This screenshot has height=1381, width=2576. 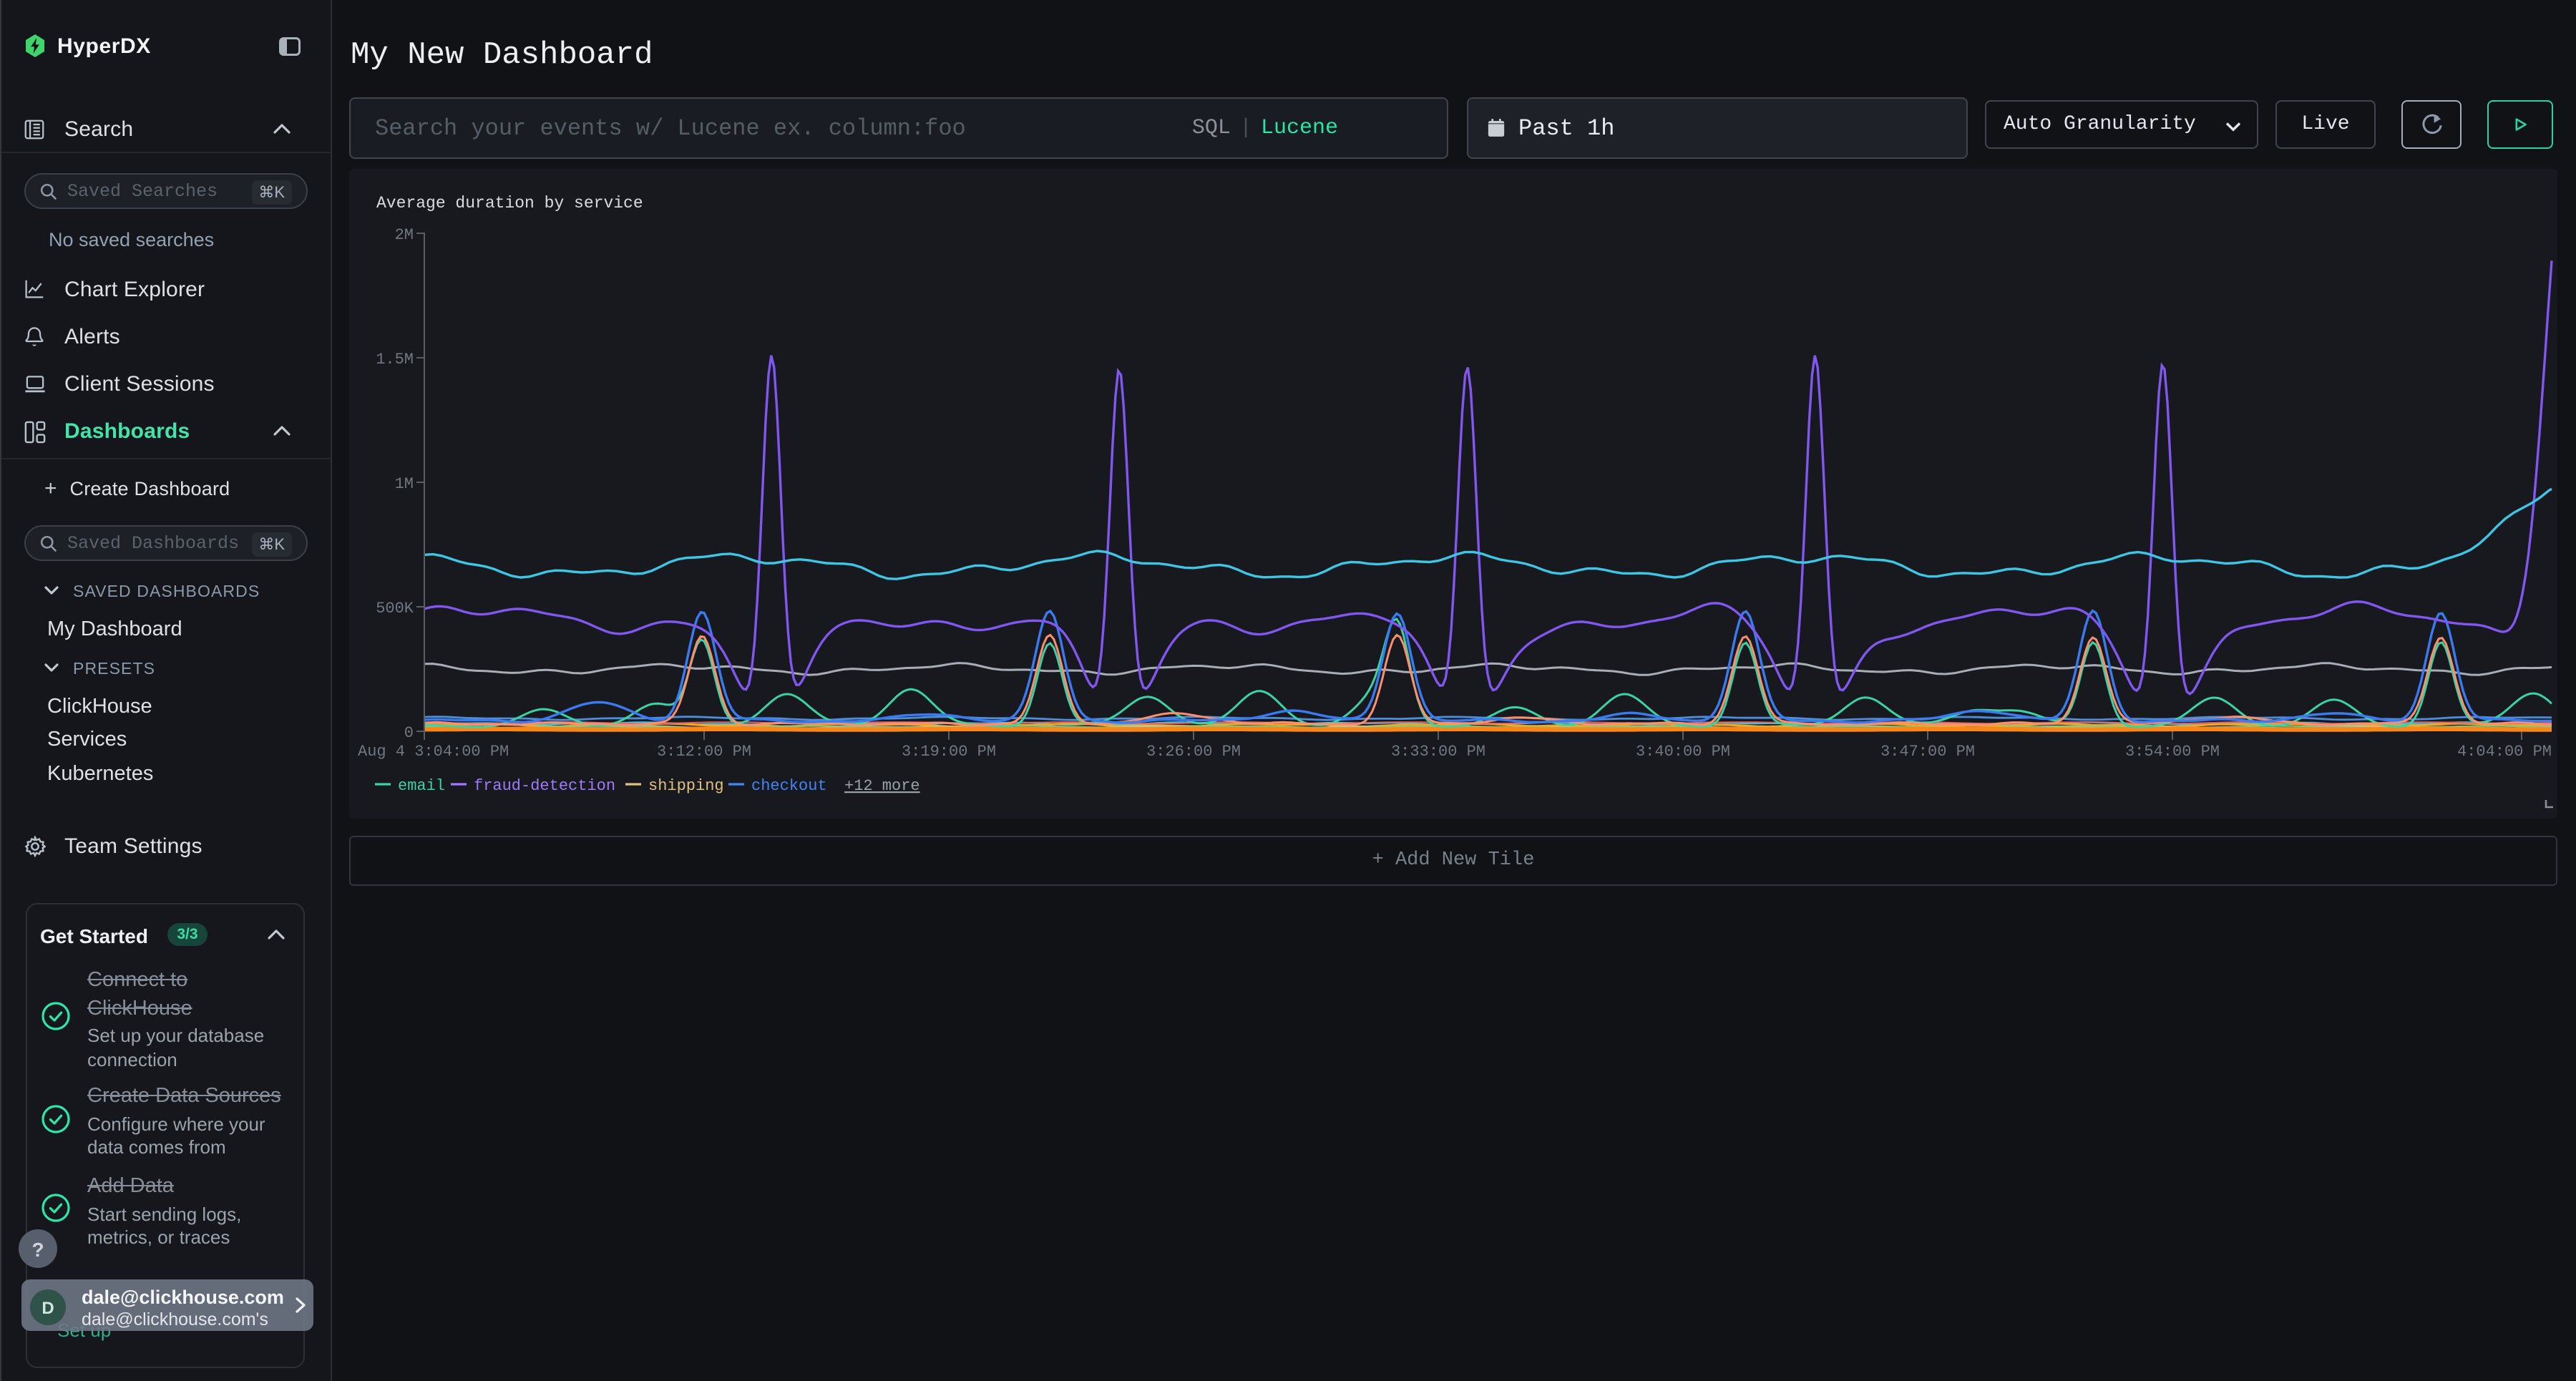 I want to click on svg-text: fraud-detection, so click(x=544, y=786).